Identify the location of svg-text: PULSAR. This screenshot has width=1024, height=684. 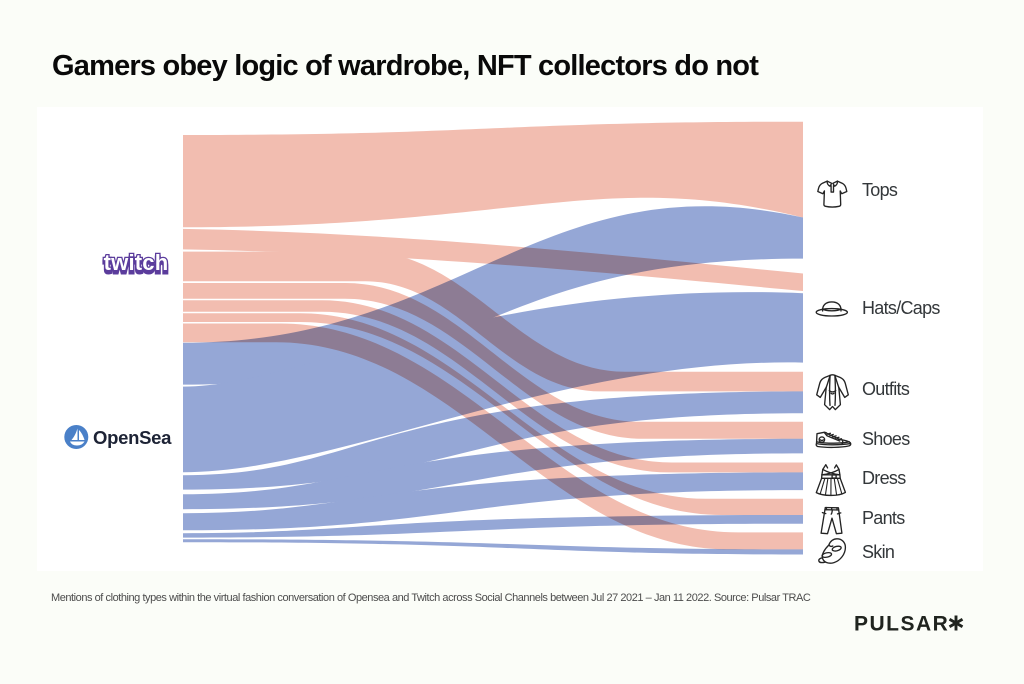
(901, 624).